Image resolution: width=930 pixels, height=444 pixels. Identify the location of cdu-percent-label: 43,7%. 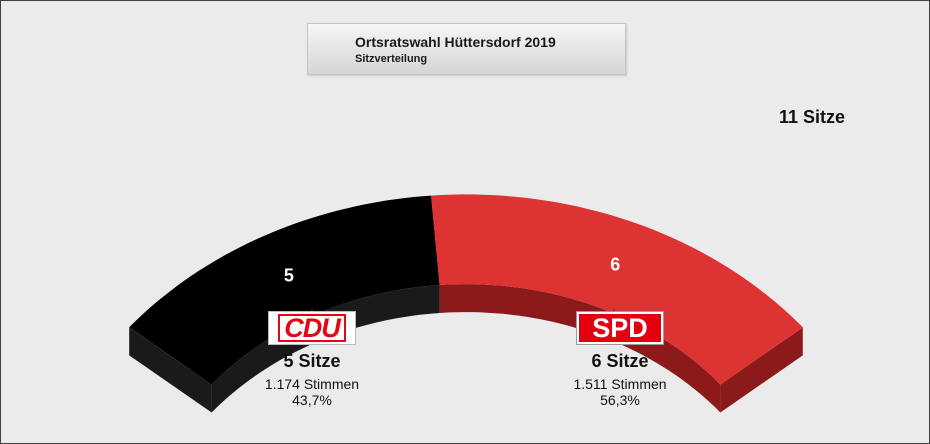
(312, 400).